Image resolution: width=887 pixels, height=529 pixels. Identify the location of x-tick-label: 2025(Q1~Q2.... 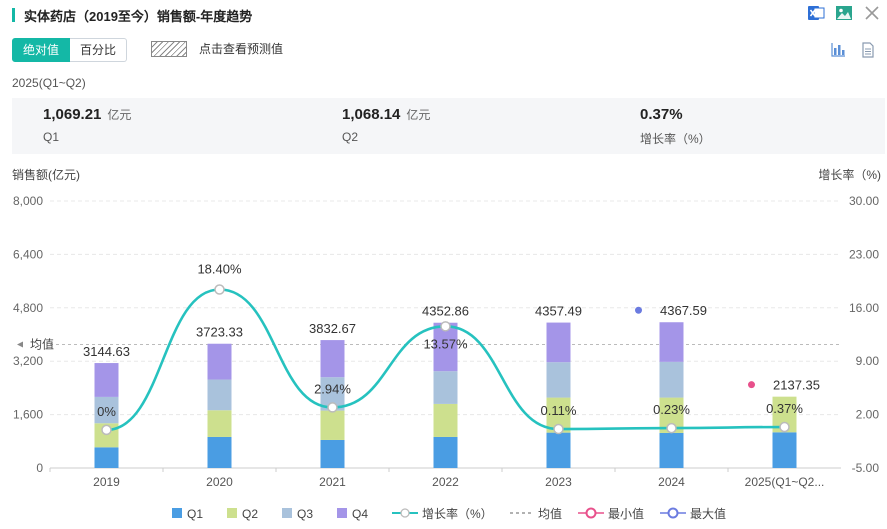
(785, 482).